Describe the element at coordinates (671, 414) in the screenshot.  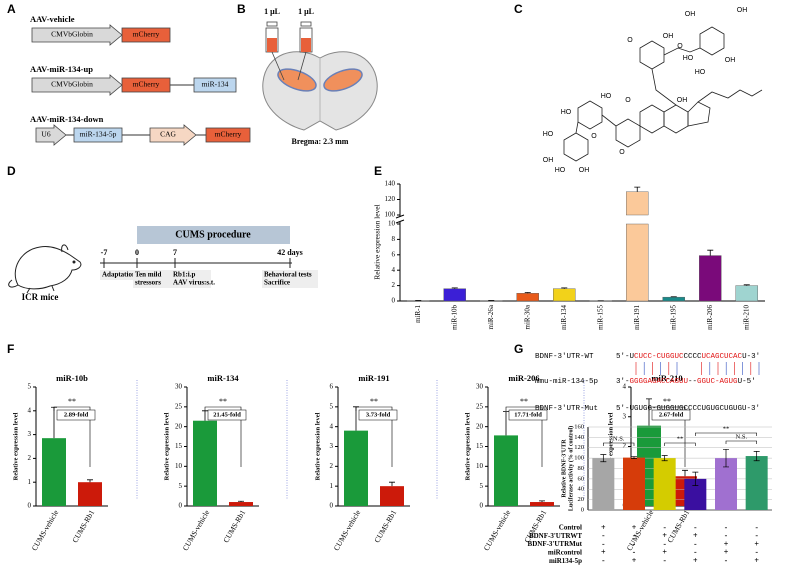
I see `fold-change: 2.67-fold` at that location.